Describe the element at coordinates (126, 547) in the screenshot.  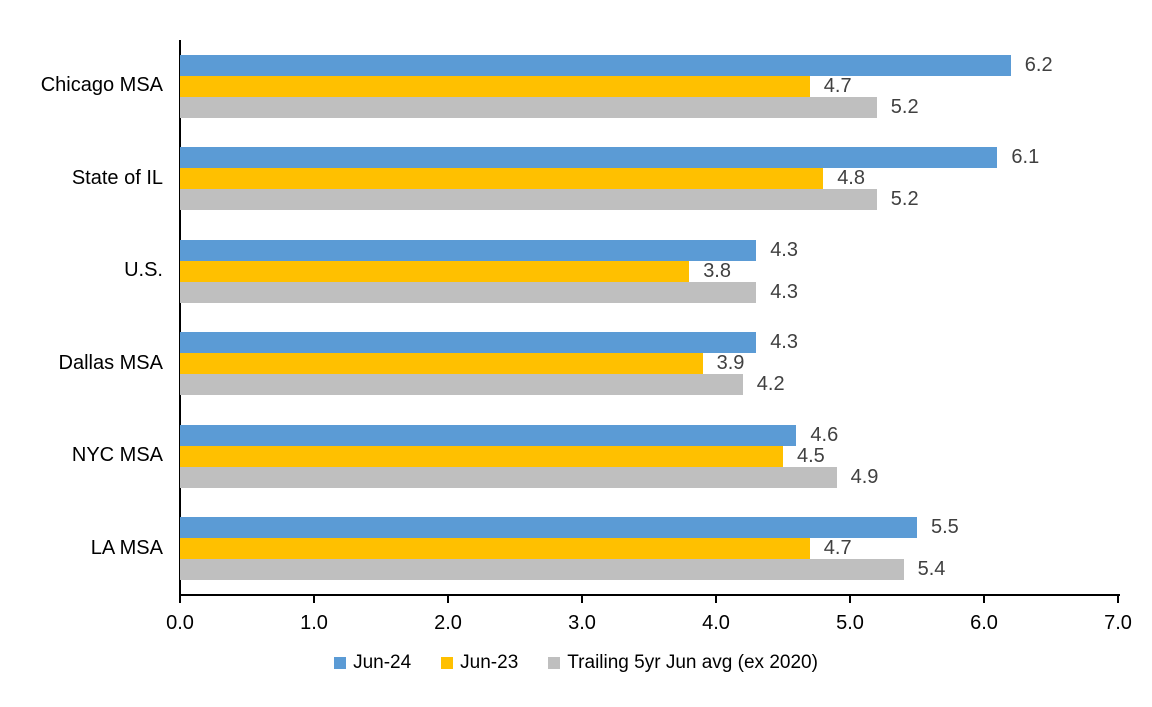
I see `category-label: LA MSA` at that location.